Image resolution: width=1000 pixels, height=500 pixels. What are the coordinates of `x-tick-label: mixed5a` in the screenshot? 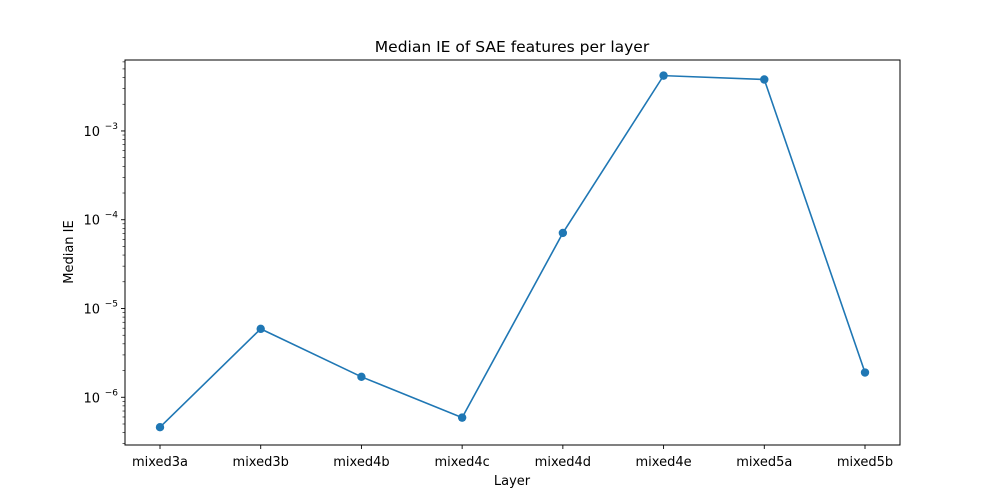 It's located at (764, 462).